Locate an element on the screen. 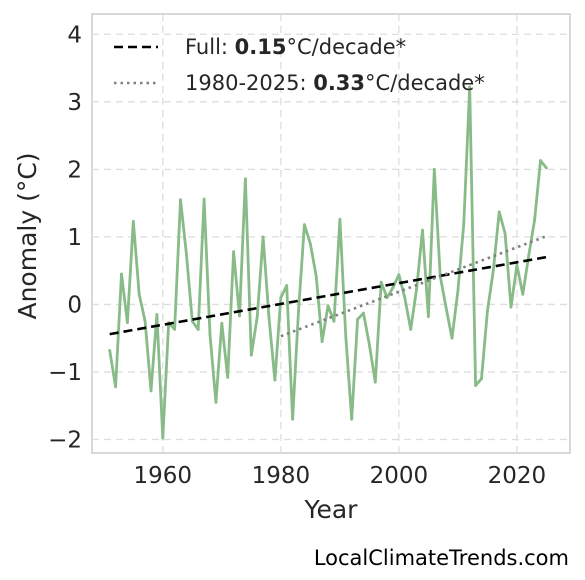  legend-entry: Full: 0.15°C/decade* is located at coordinates (295, 47).